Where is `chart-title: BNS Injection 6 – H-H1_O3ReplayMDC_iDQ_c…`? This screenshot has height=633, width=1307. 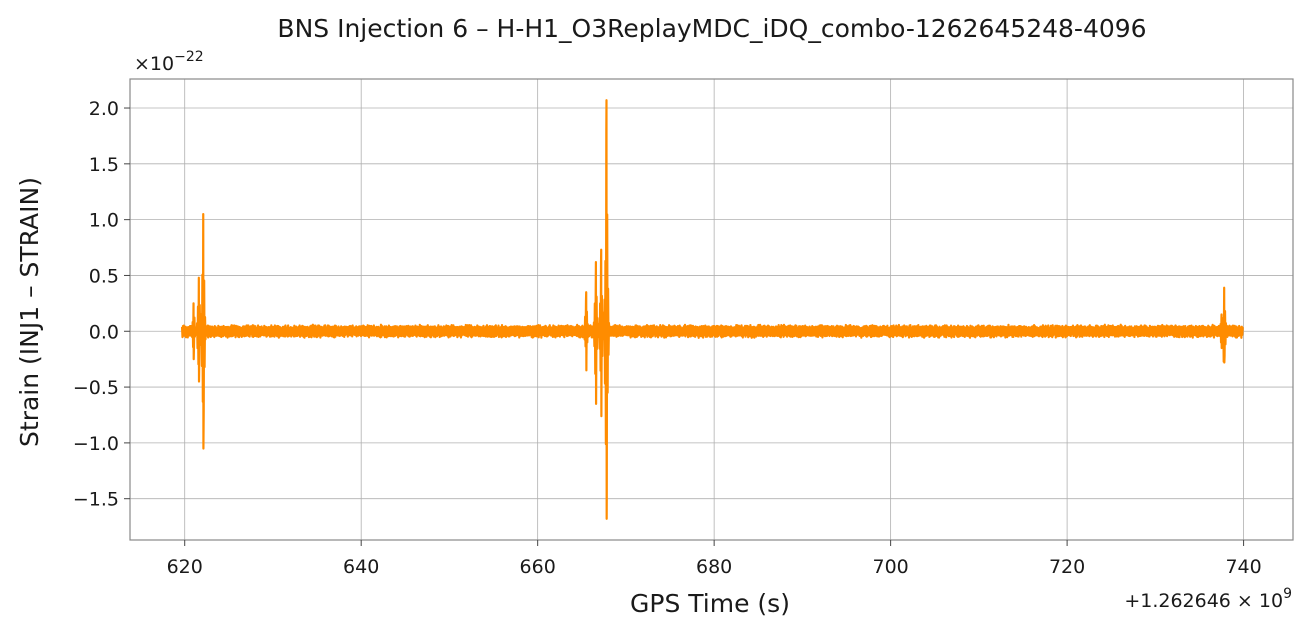
chart-title: BNS Injection 6 – H-H1_O3ReplayMDC_iDQ_c… is located at coordinates (711, 28).